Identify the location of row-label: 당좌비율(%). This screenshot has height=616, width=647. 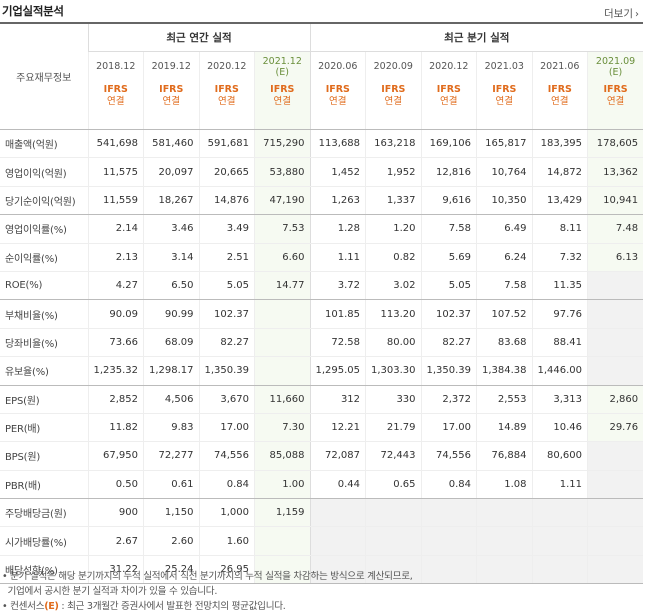
(44, 343).